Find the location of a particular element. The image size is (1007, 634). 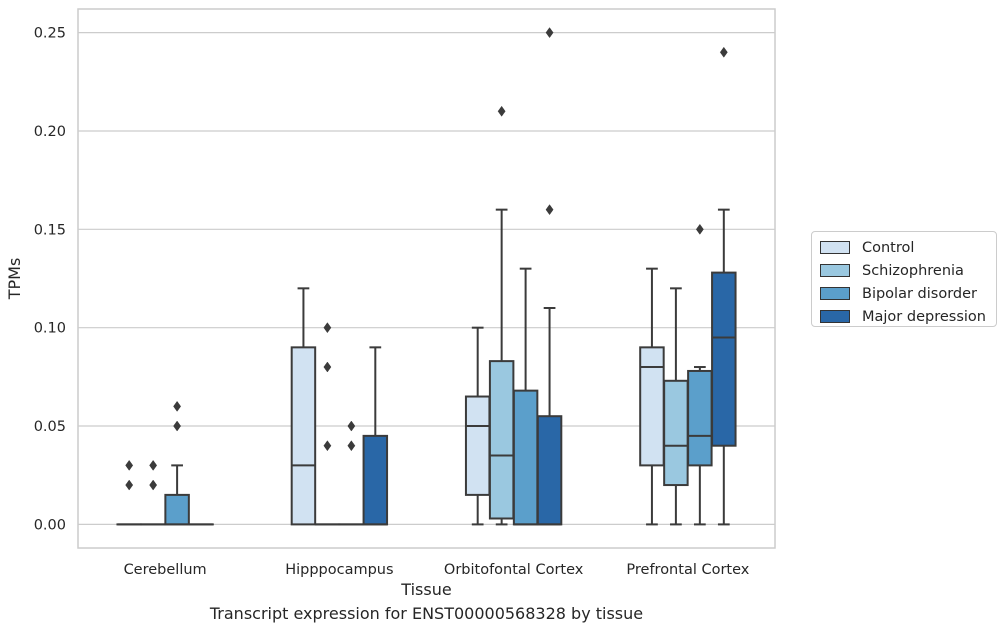

x-tick-label: Prefrontal Cortex is located at coordinates (687, 570).